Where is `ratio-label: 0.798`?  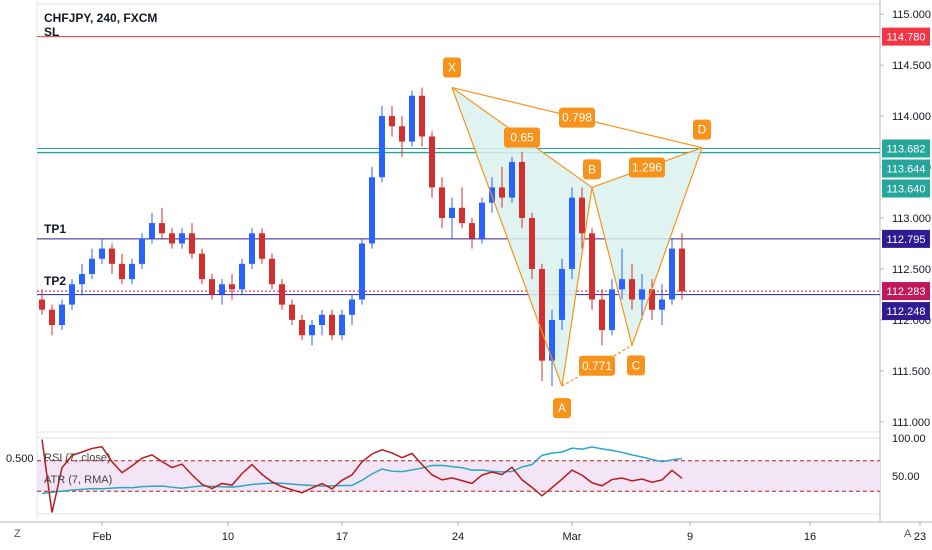
ratio-label: 0.798 is located at coordinates (577, 118).